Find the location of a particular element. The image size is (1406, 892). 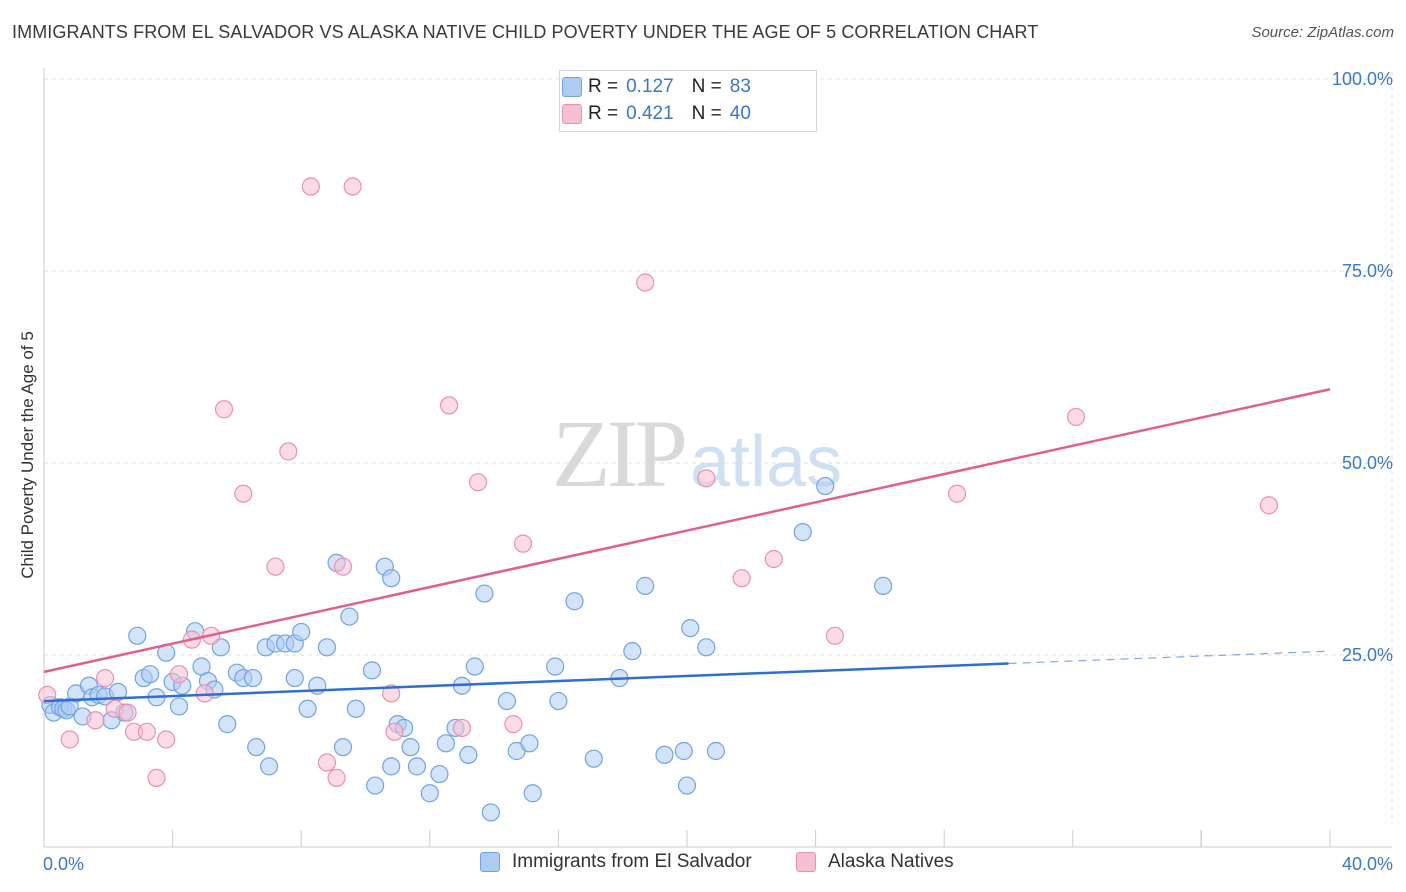

legend-label: Alaska Natives is located at coordinates (891, 861).